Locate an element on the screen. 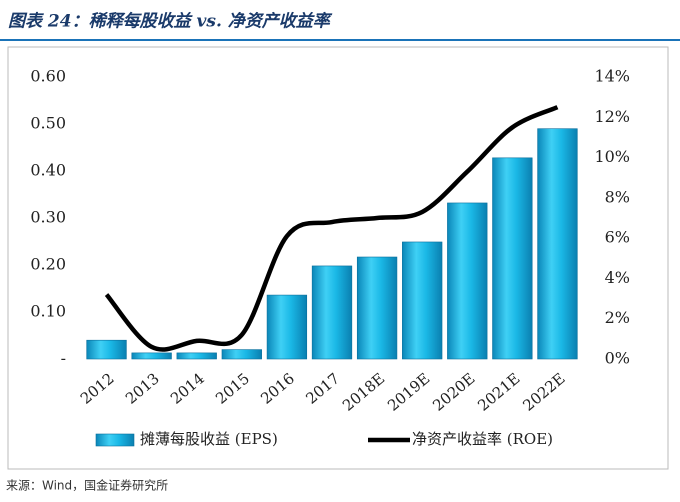  y2-tick-label: 2% is located at coordinates (617, 317).